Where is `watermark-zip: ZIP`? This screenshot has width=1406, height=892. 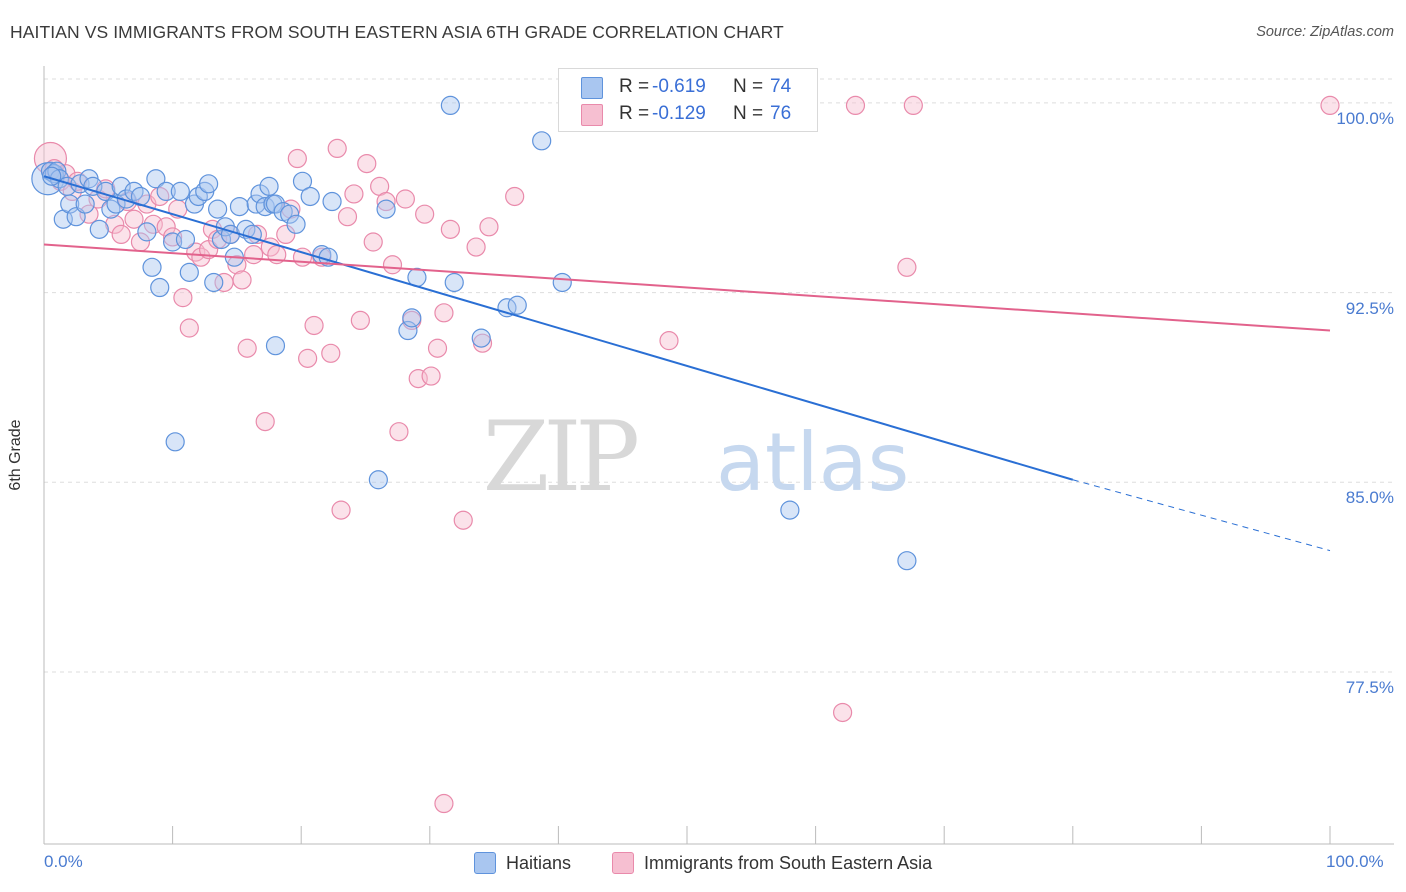 watermark-zip: ZIP is located at coordinates (560, 457).